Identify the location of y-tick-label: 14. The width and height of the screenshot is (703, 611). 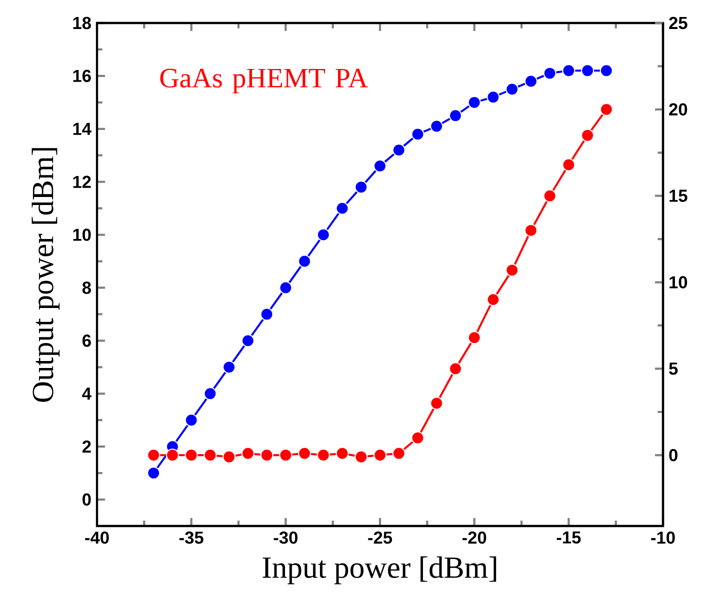
(82, 128).